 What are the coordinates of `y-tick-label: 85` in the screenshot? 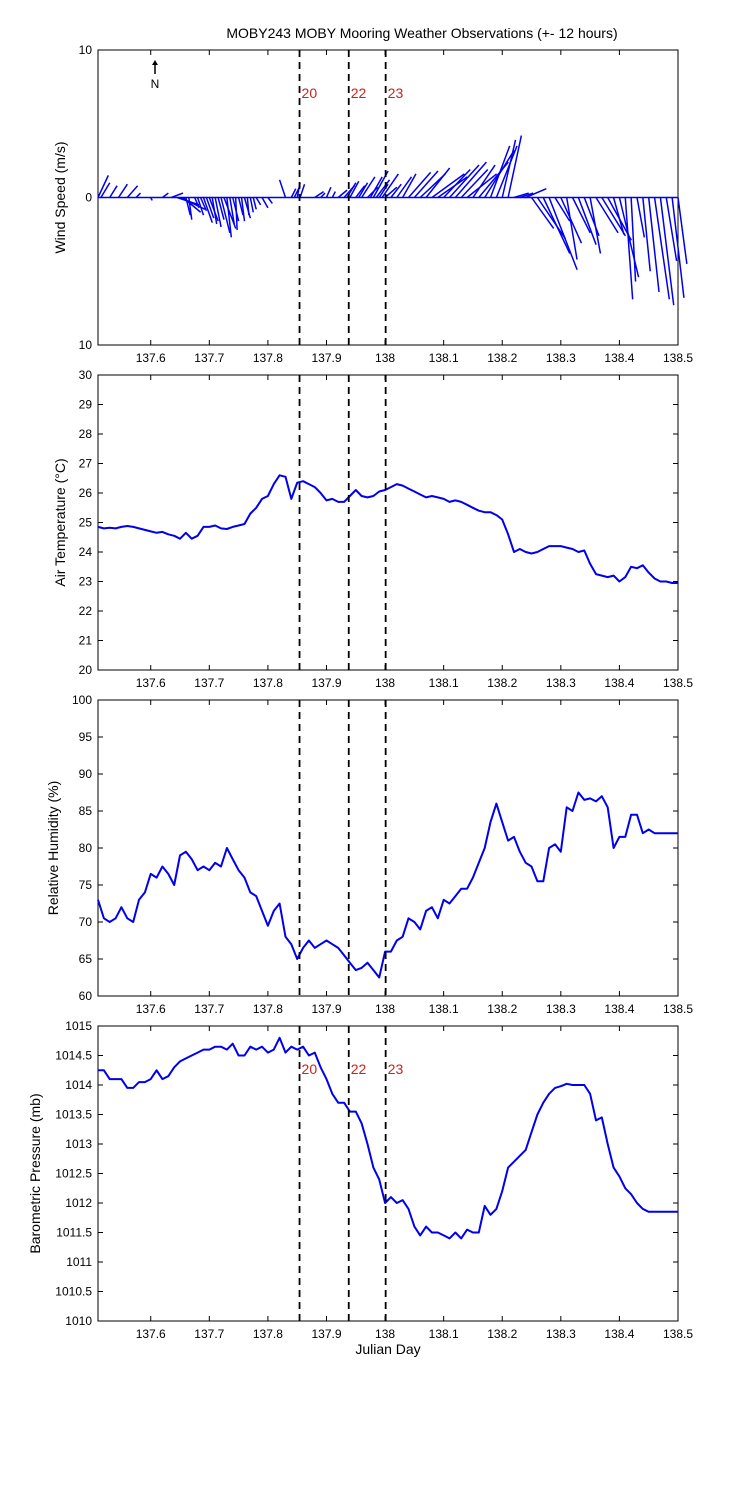 It's located at (86, 811).